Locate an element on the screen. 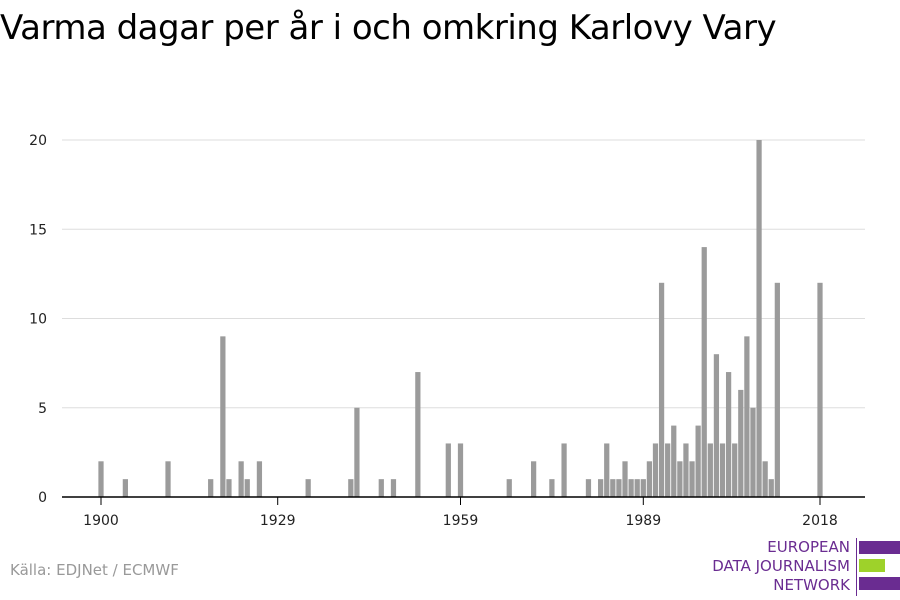 Image resolution: width=900 pixels, height=600 pixels. bar-2003 is located at coordinates (728, 434).